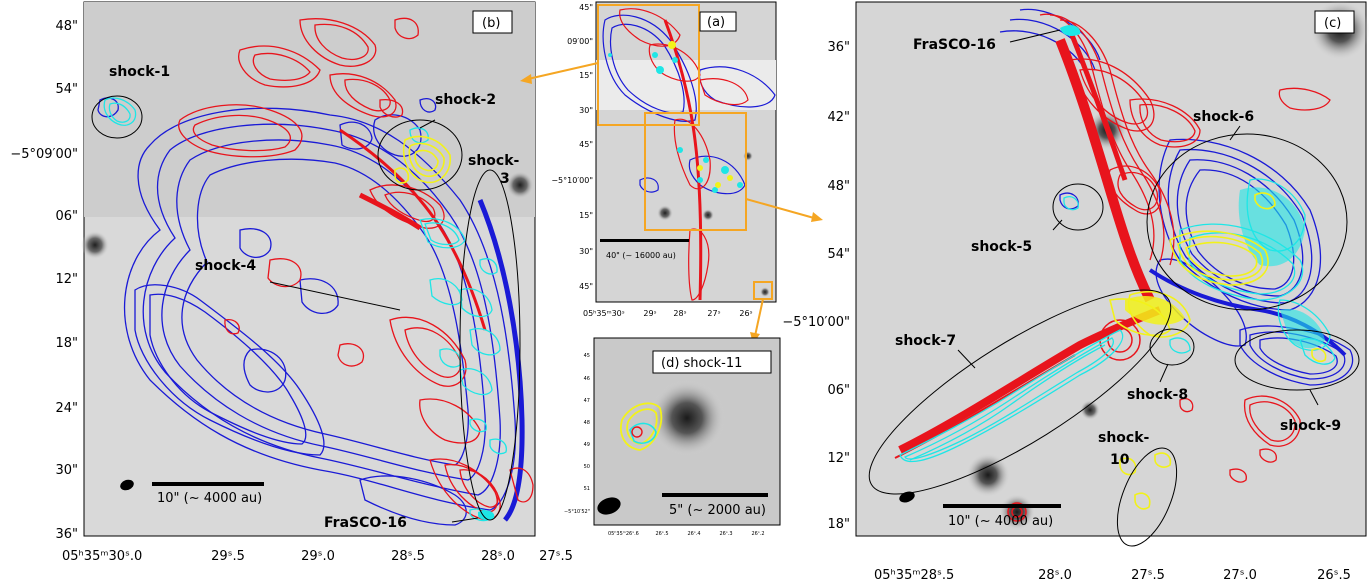 The height and width of the screenshot is (584, 1369). I want to click on connector-a-to-b, so click(563, 71).